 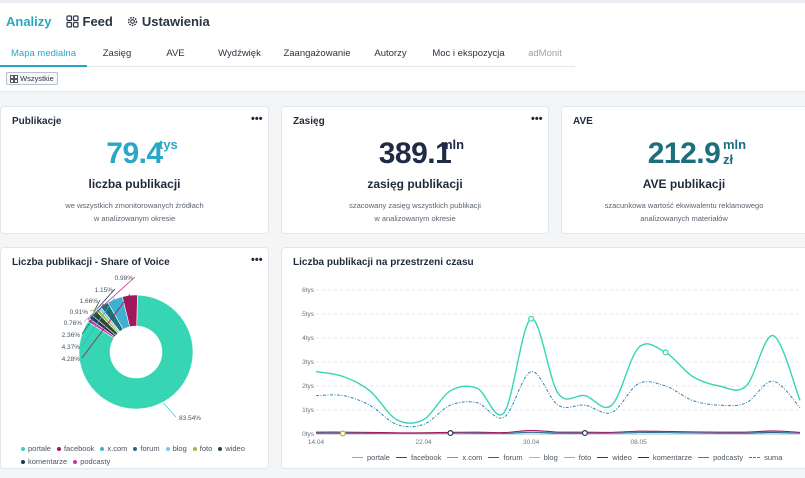 I want to click on series-line-suma, so click(x=558, y=399).